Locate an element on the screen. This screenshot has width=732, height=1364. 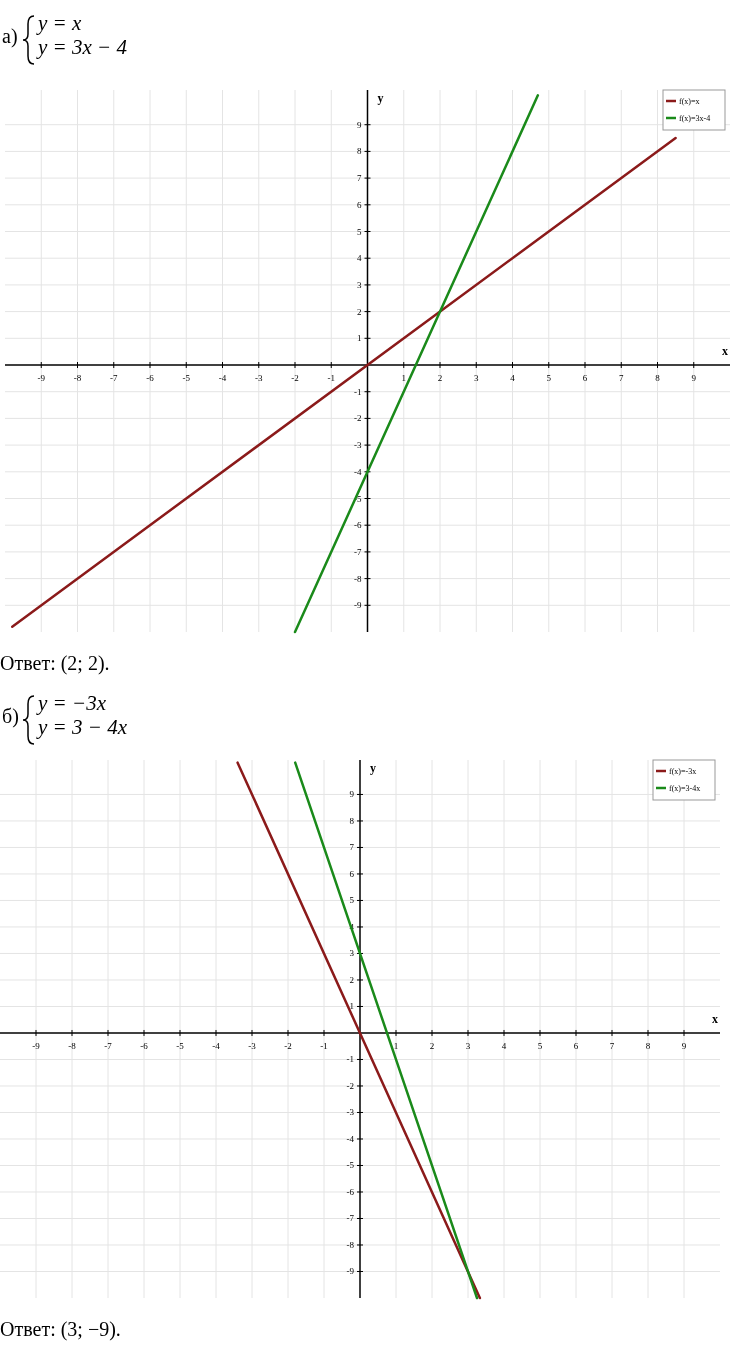
y-tick-label: -5 is located at coordinates (350, 1165).